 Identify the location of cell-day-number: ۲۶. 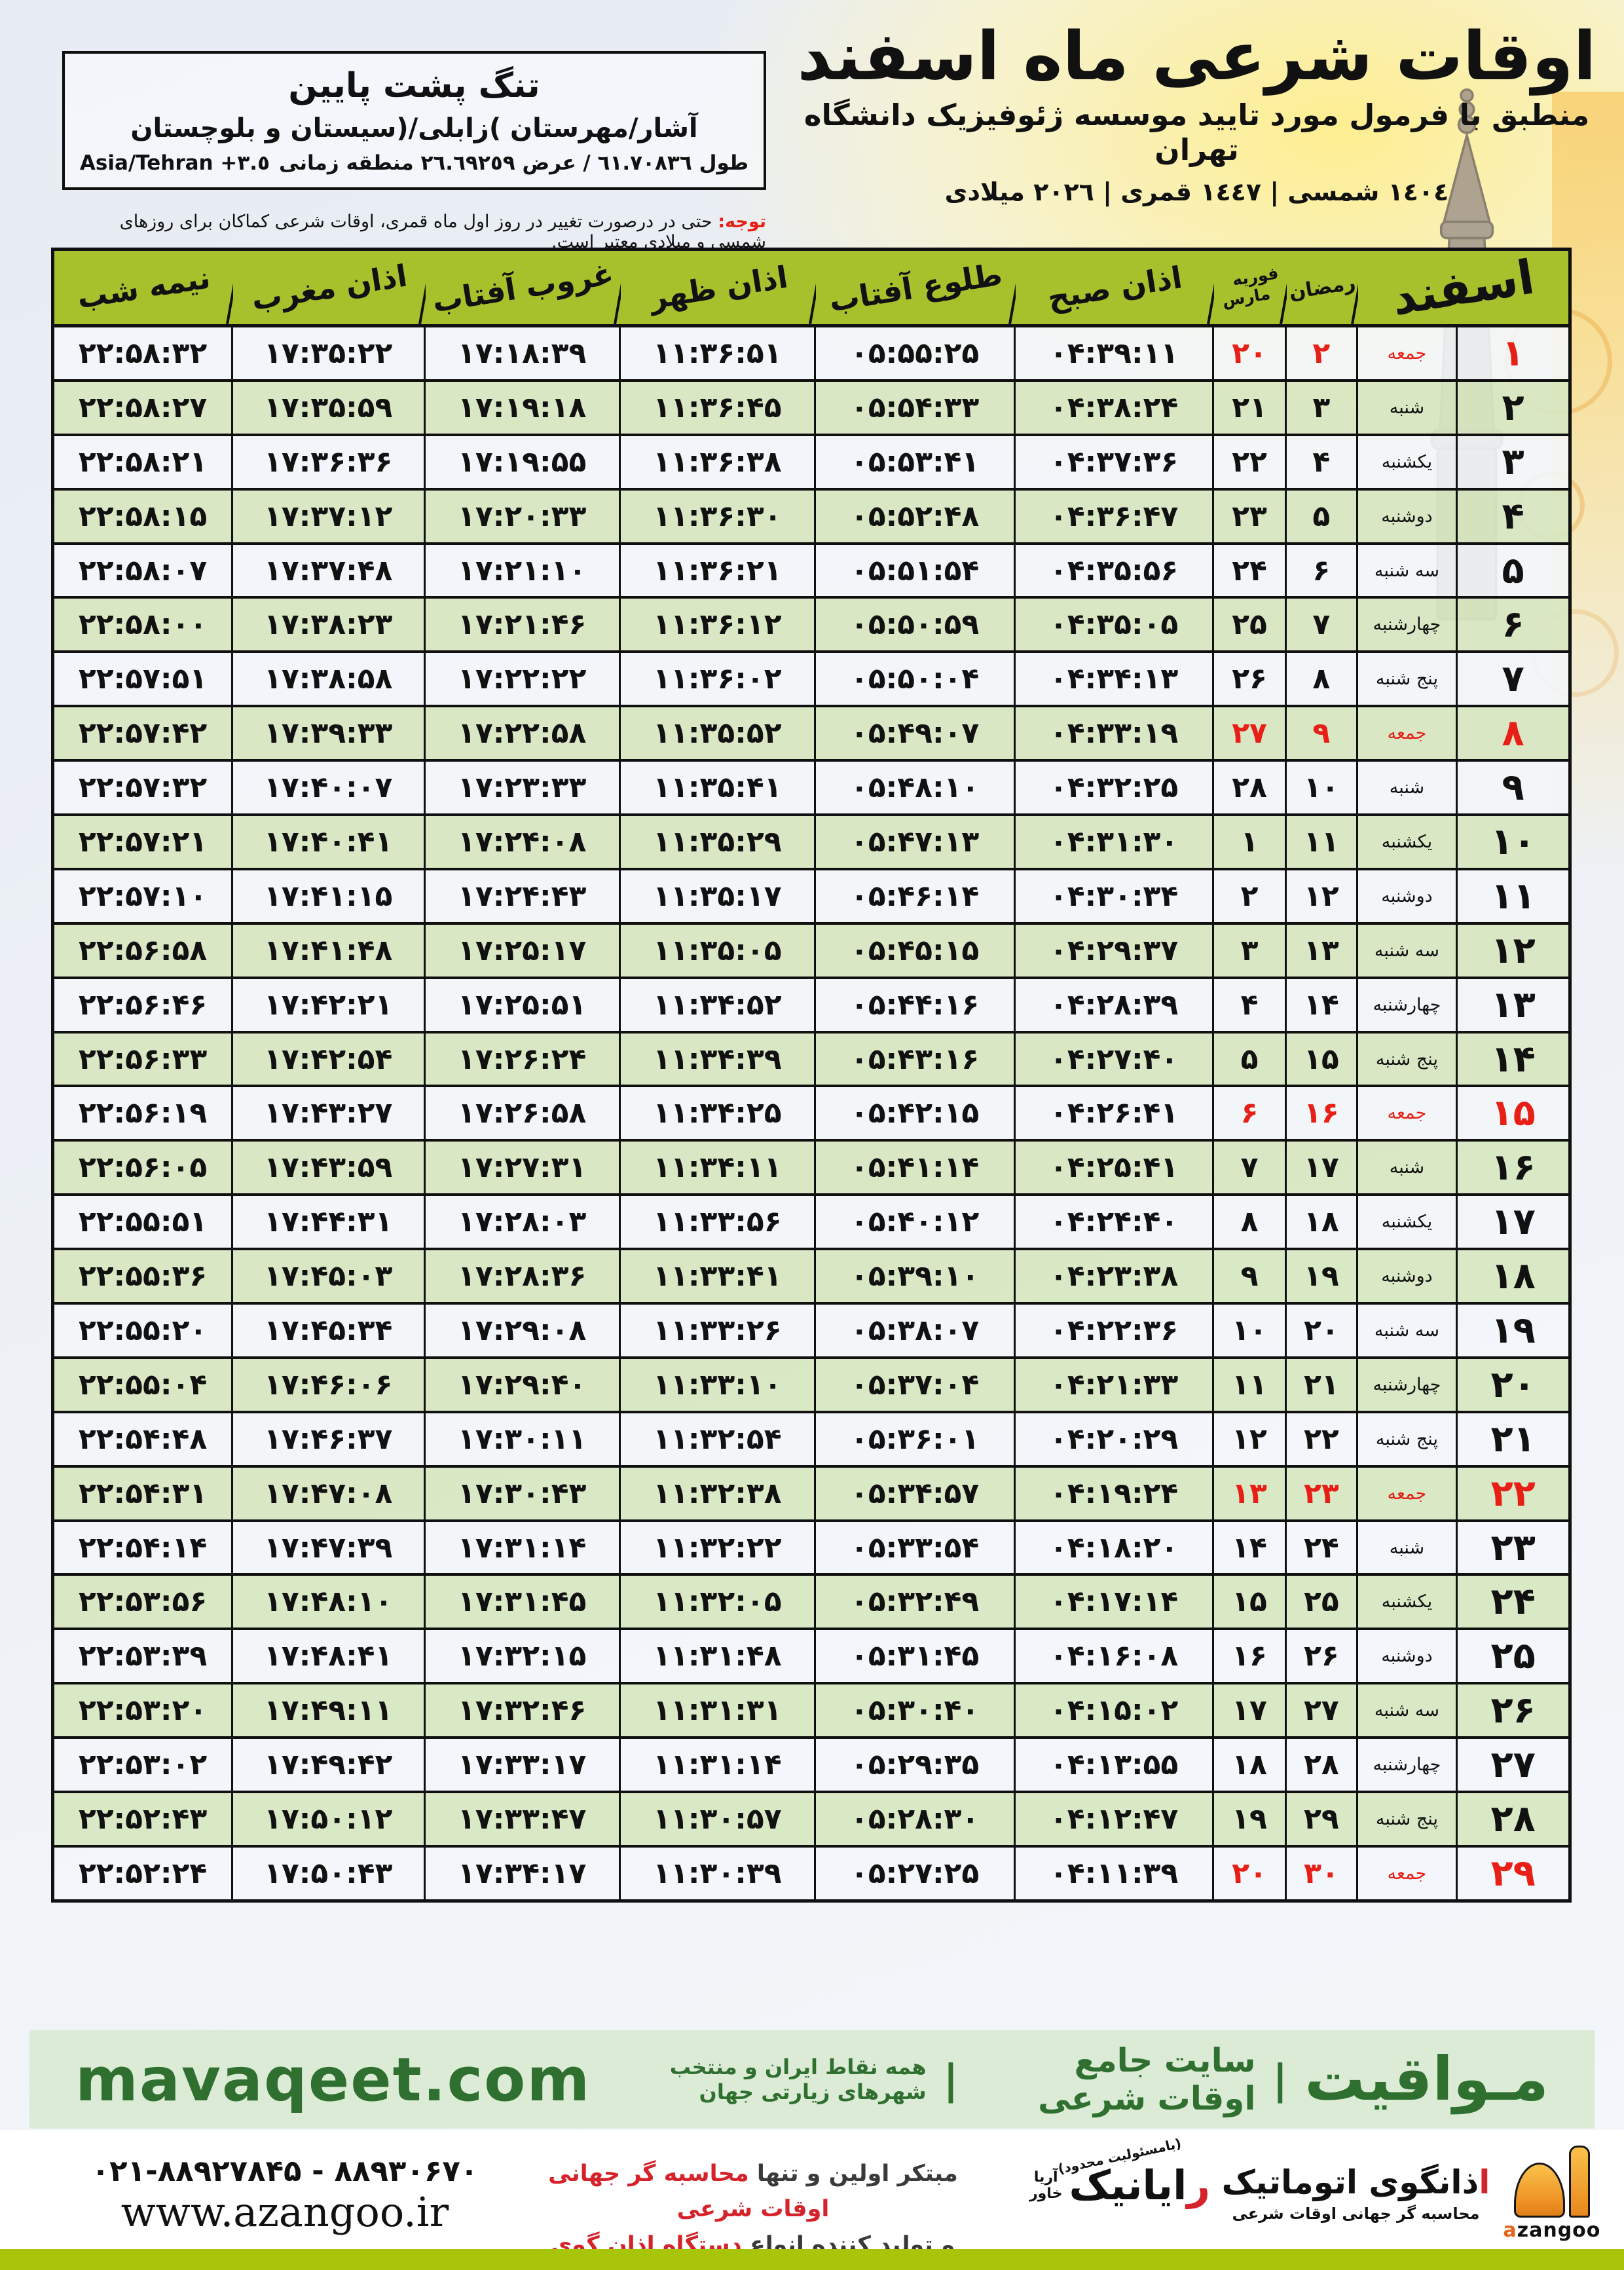
(1513, 1710).